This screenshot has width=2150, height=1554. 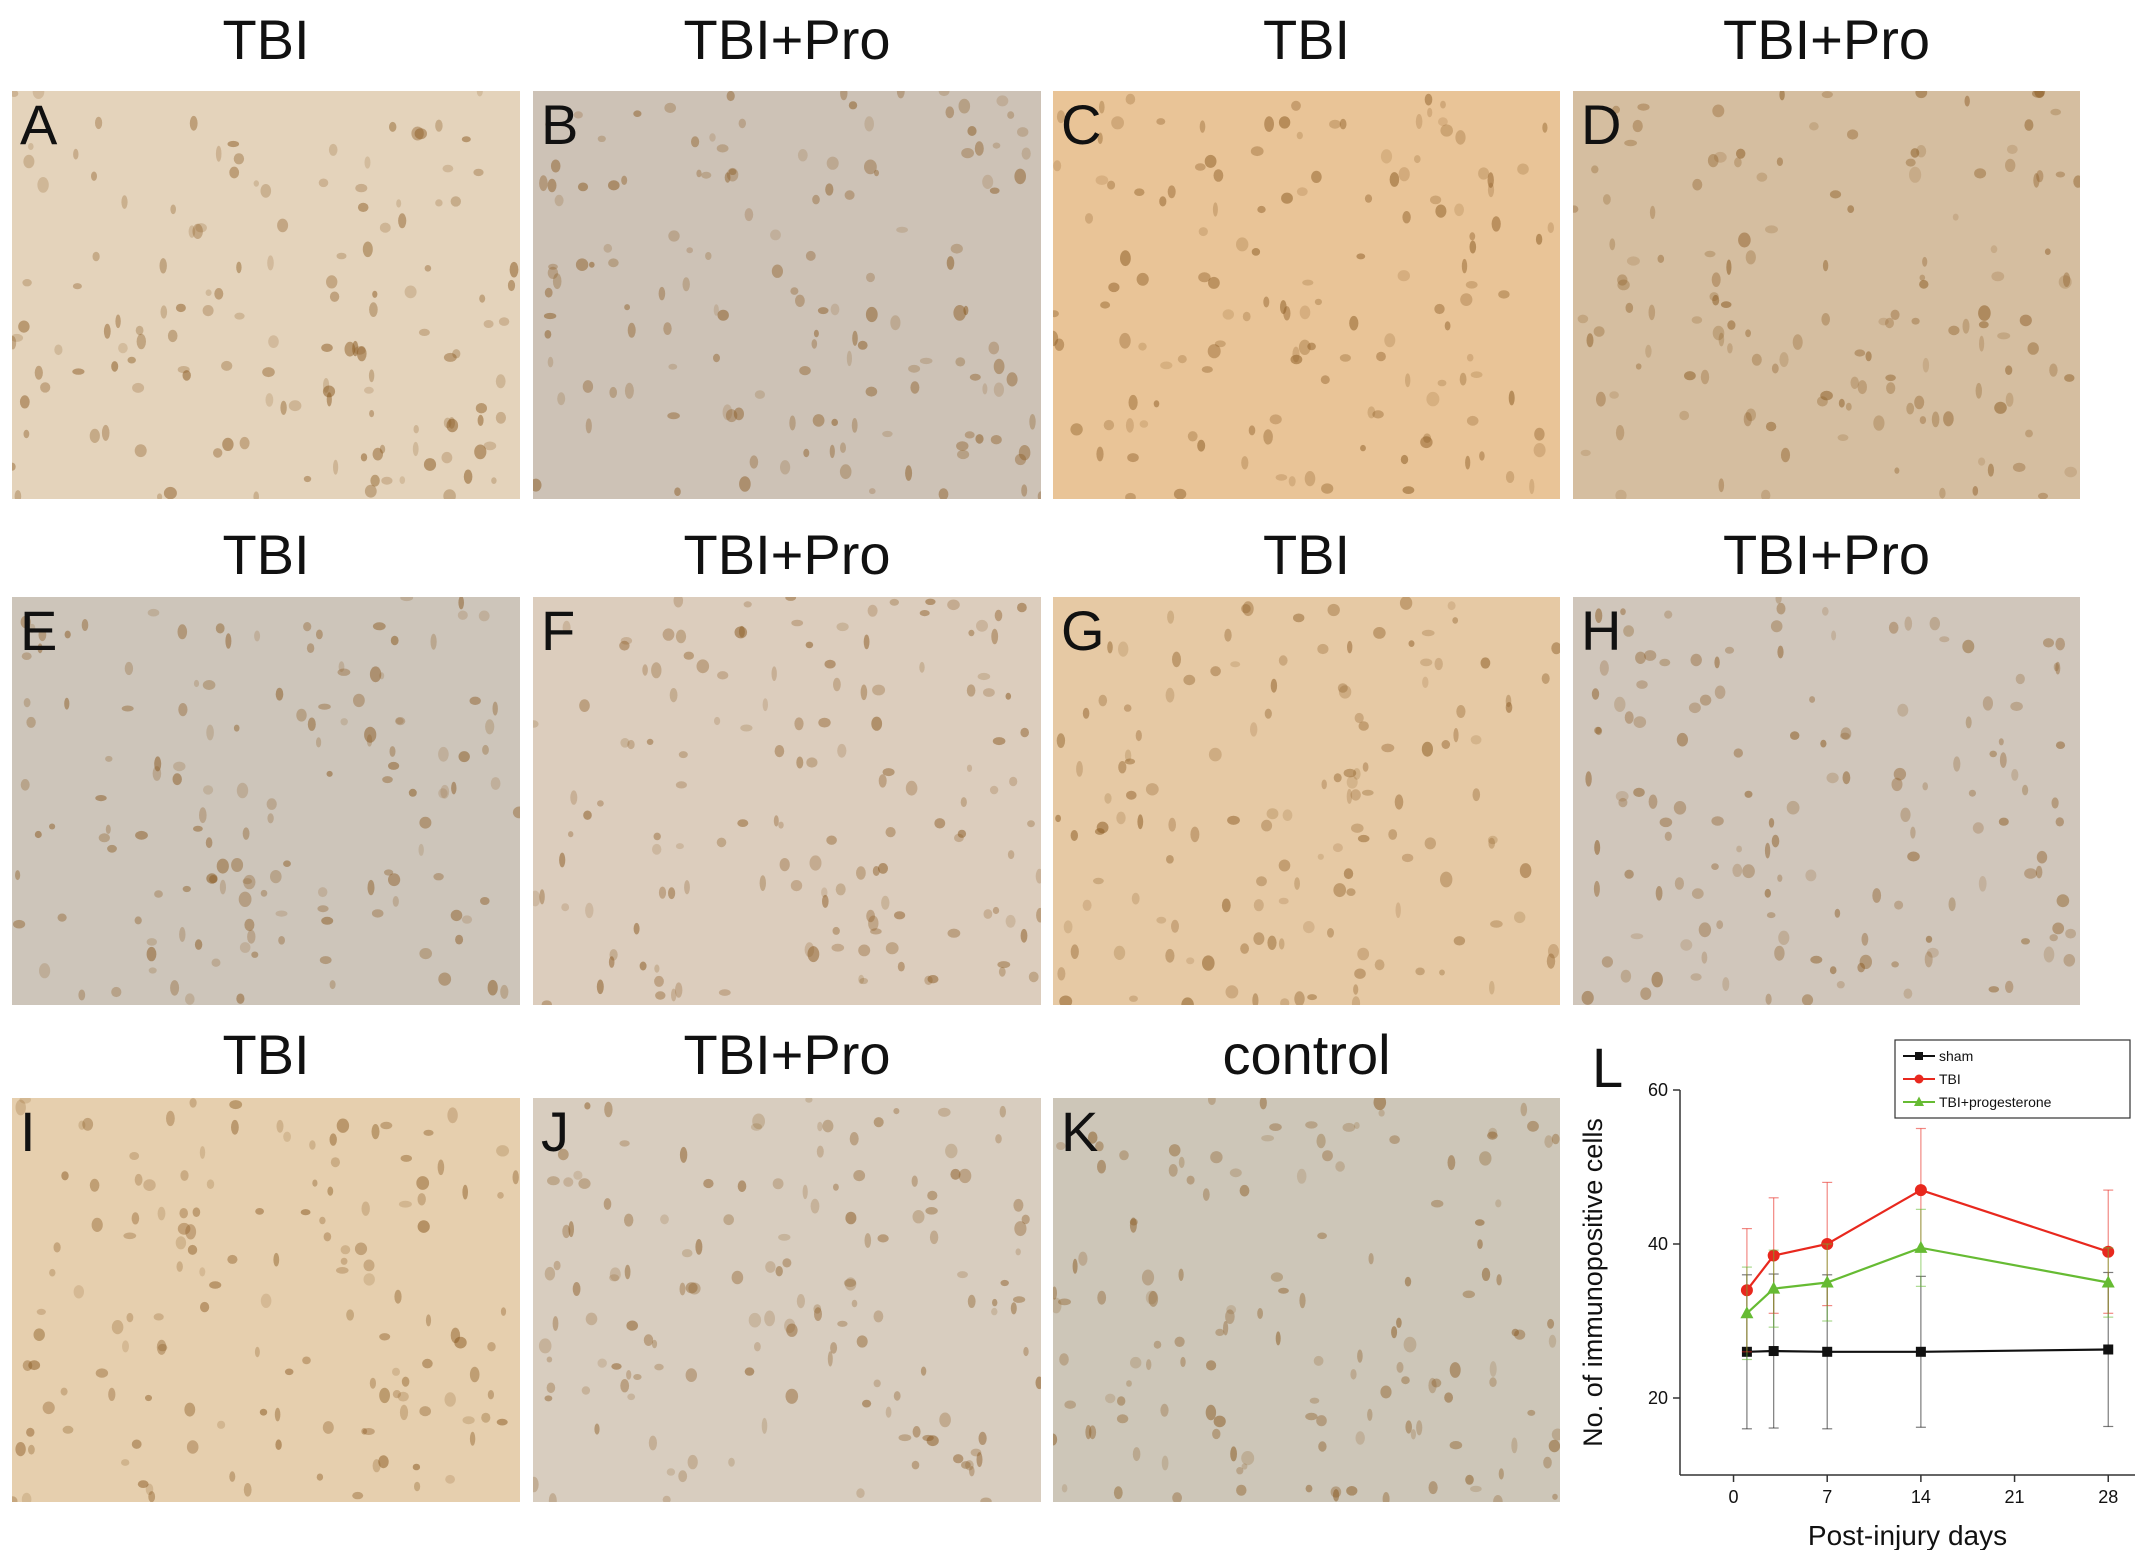 I want to click on micrograph-j: J, so click(x=787, y=1300).